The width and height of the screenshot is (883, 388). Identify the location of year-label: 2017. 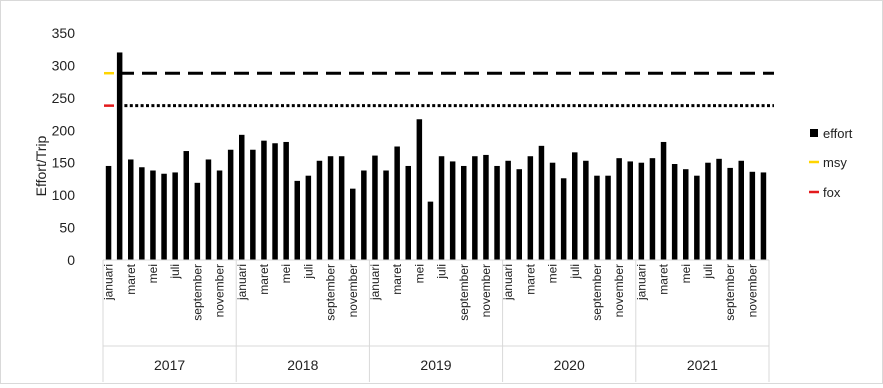
(169, 365).